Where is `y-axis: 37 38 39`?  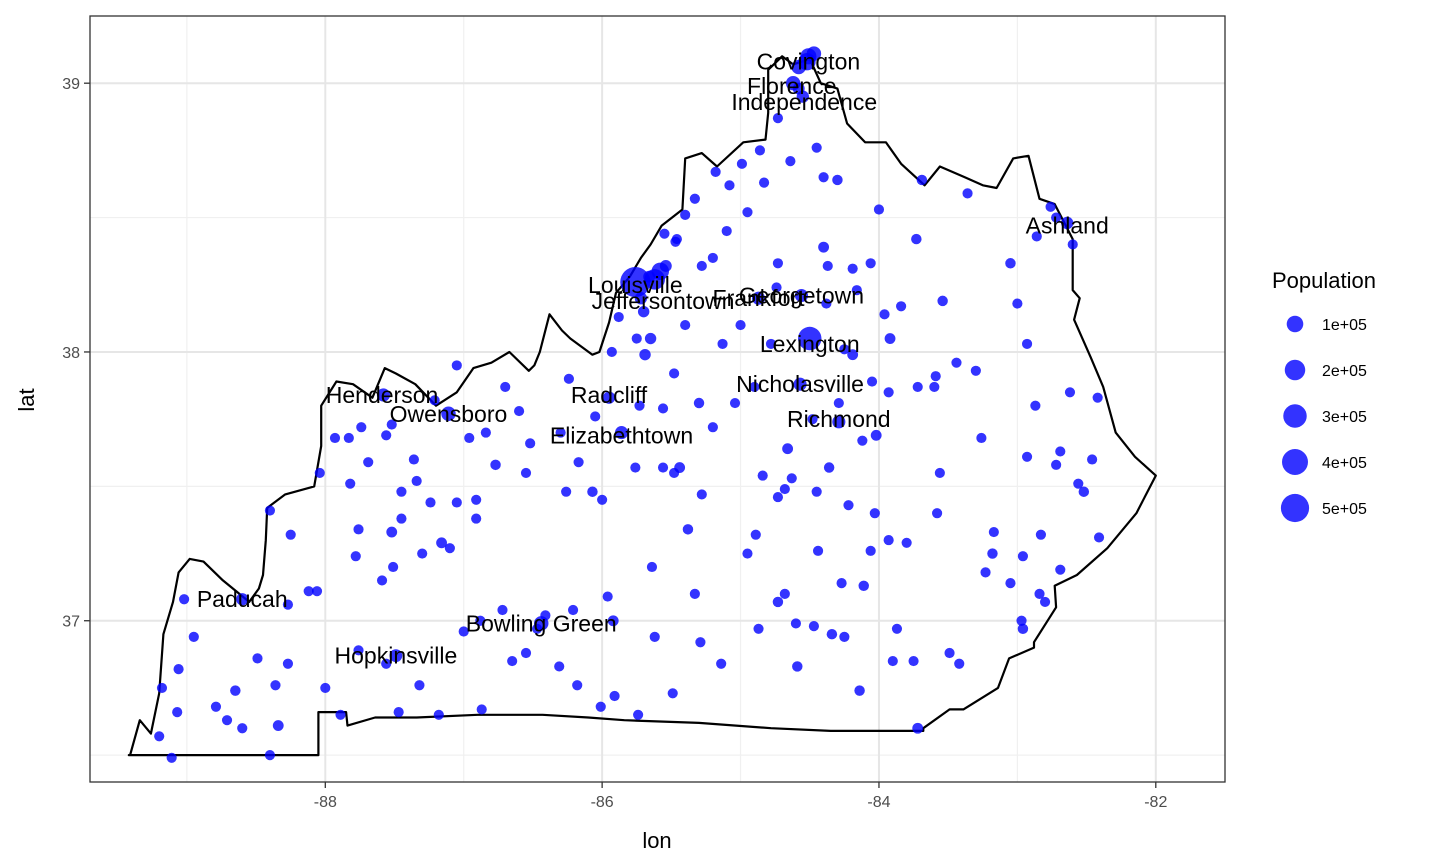 y-axis: 37 38 39 is located at coordinates (76, 353).